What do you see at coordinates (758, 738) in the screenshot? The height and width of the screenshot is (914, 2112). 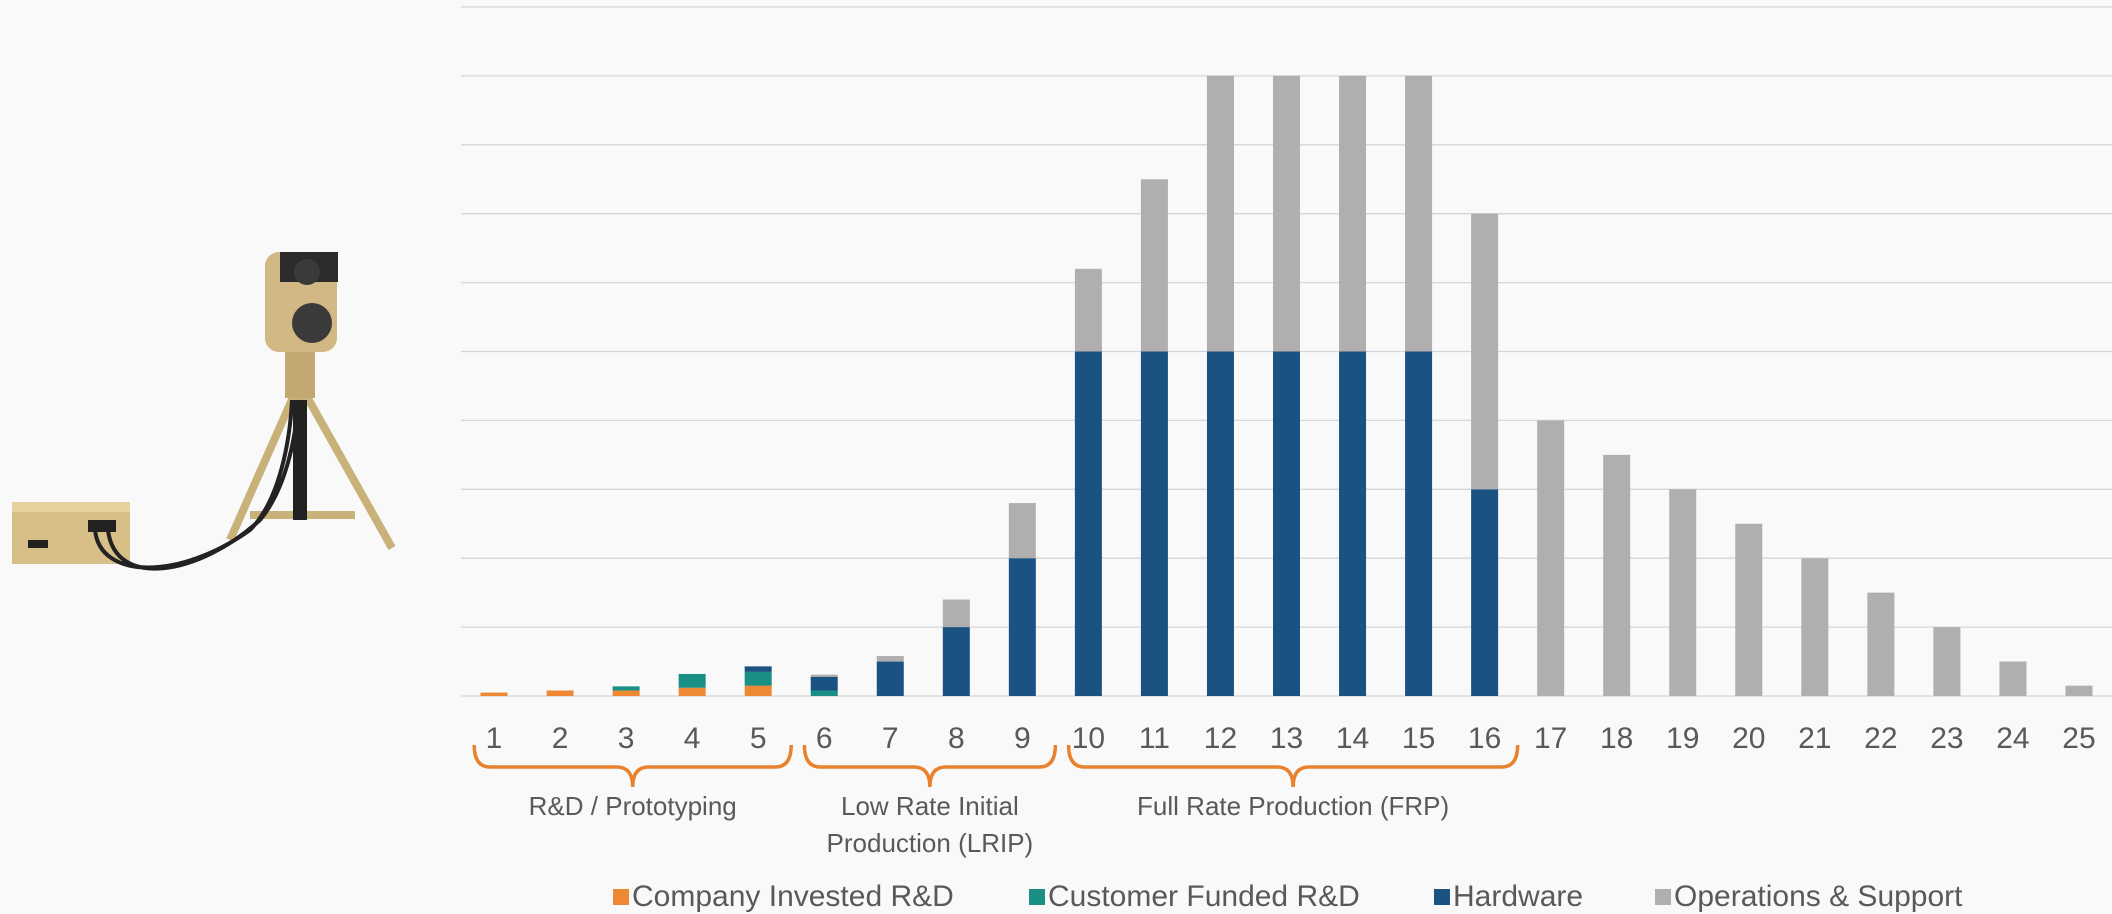 I see `x-tick-label: 5` at bounding box center [758, 738].